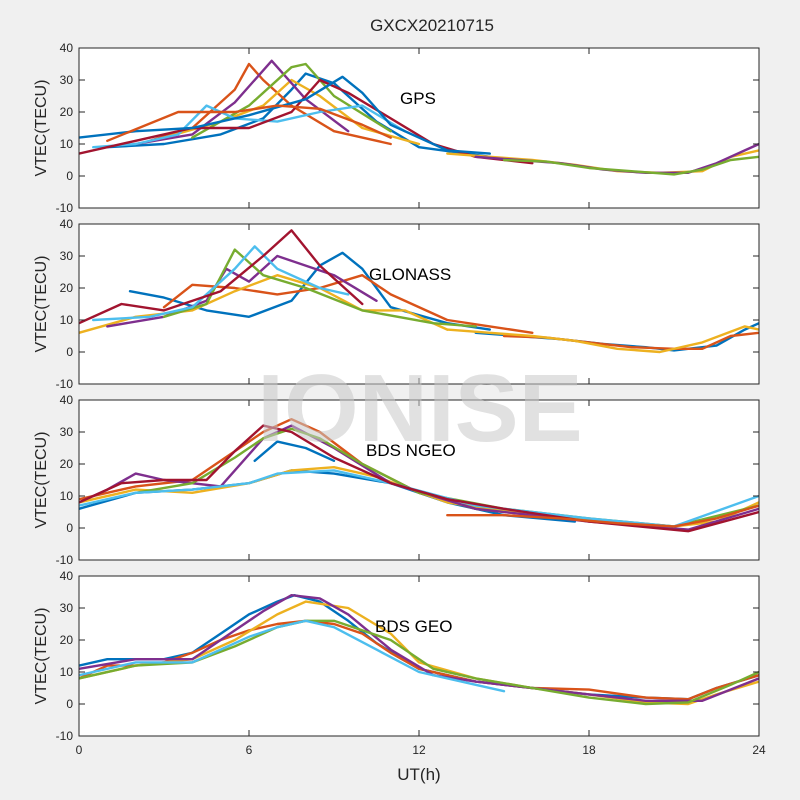  I want to click on x-tick-label: 24, so click(759, 750).